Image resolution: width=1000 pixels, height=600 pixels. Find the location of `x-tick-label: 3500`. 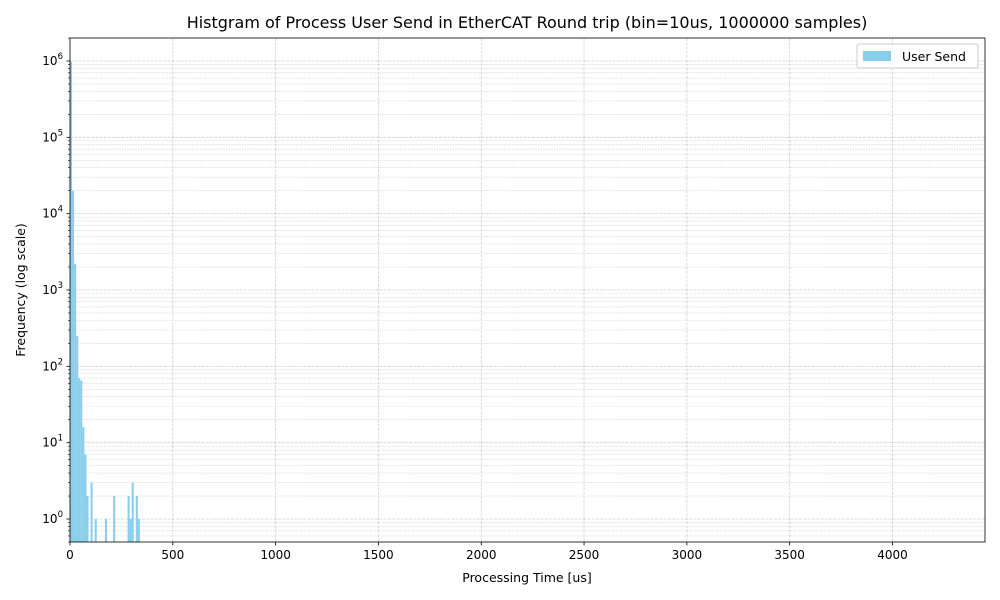

x-tick-label: 3500 is located at coordinates (789, 555).